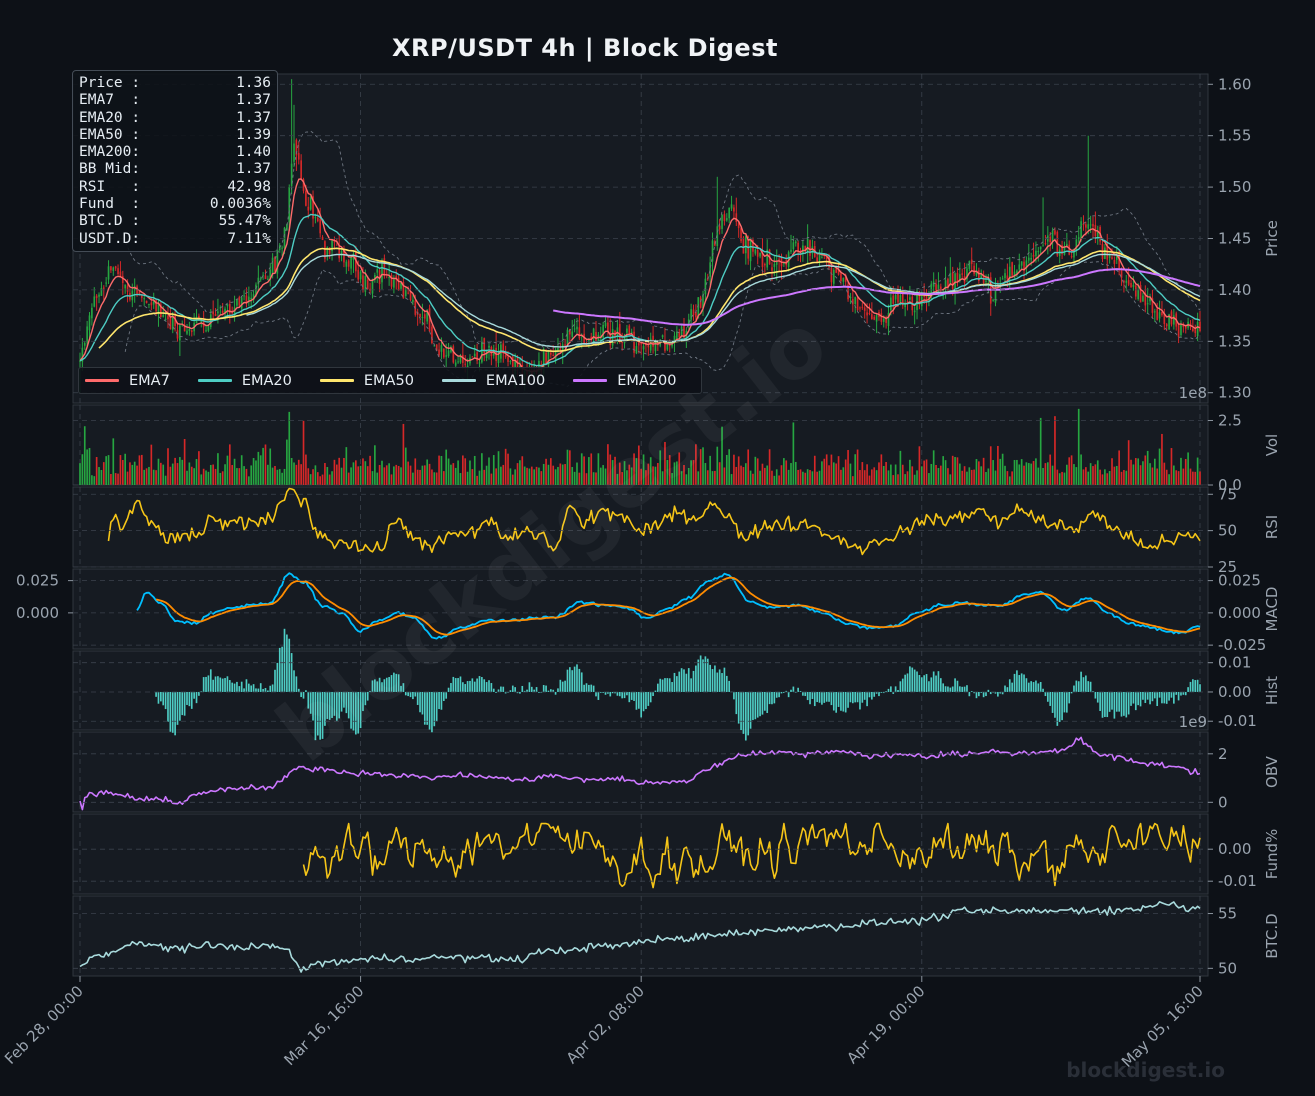 The height and width of the screenshot is (1096, 1315). Describe the element at coordinates (390, 380) in the screenshot. I see `ema-legend: EMA7 EMA20 EMA50 EMA100 EMA200` at that location.